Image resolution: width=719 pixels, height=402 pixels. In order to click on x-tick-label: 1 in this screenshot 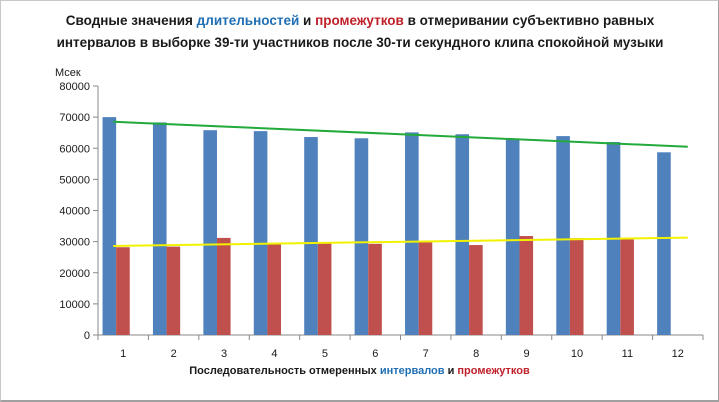, I will do `click(123, 354)`.